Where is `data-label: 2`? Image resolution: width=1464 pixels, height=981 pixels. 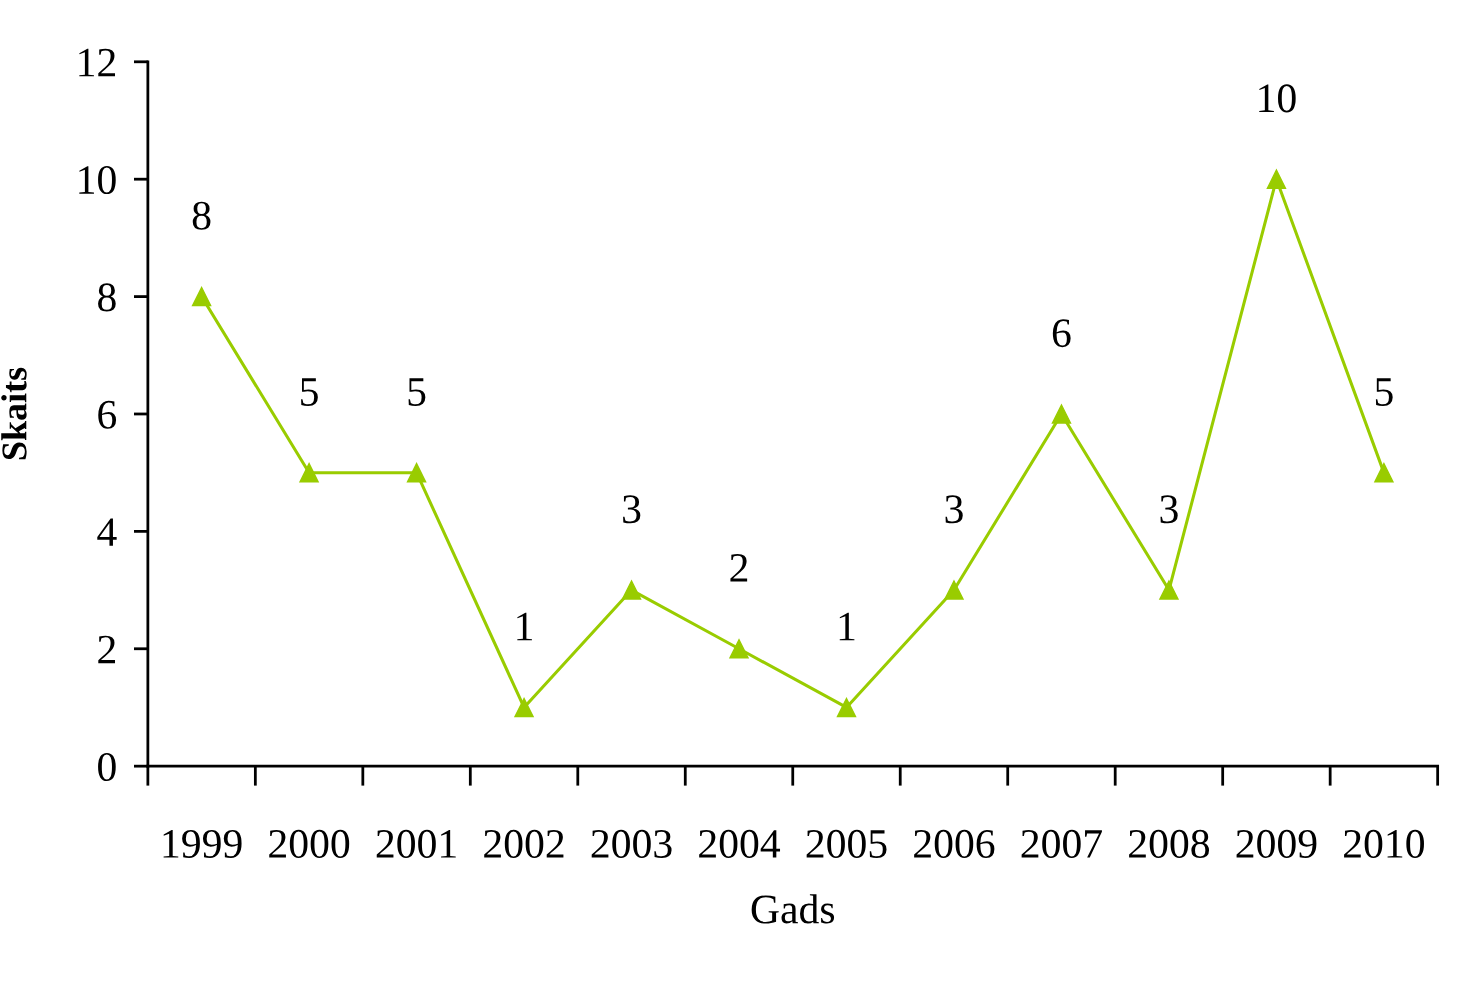 data-label: 2 is located at coordinates (739, 567).